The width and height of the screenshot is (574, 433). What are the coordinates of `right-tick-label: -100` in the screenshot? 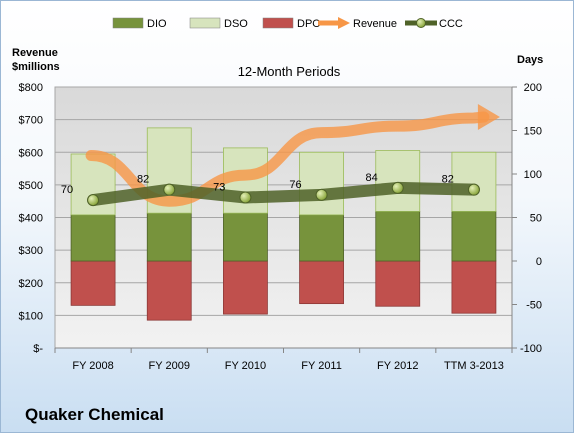 It's located at (531, 349).